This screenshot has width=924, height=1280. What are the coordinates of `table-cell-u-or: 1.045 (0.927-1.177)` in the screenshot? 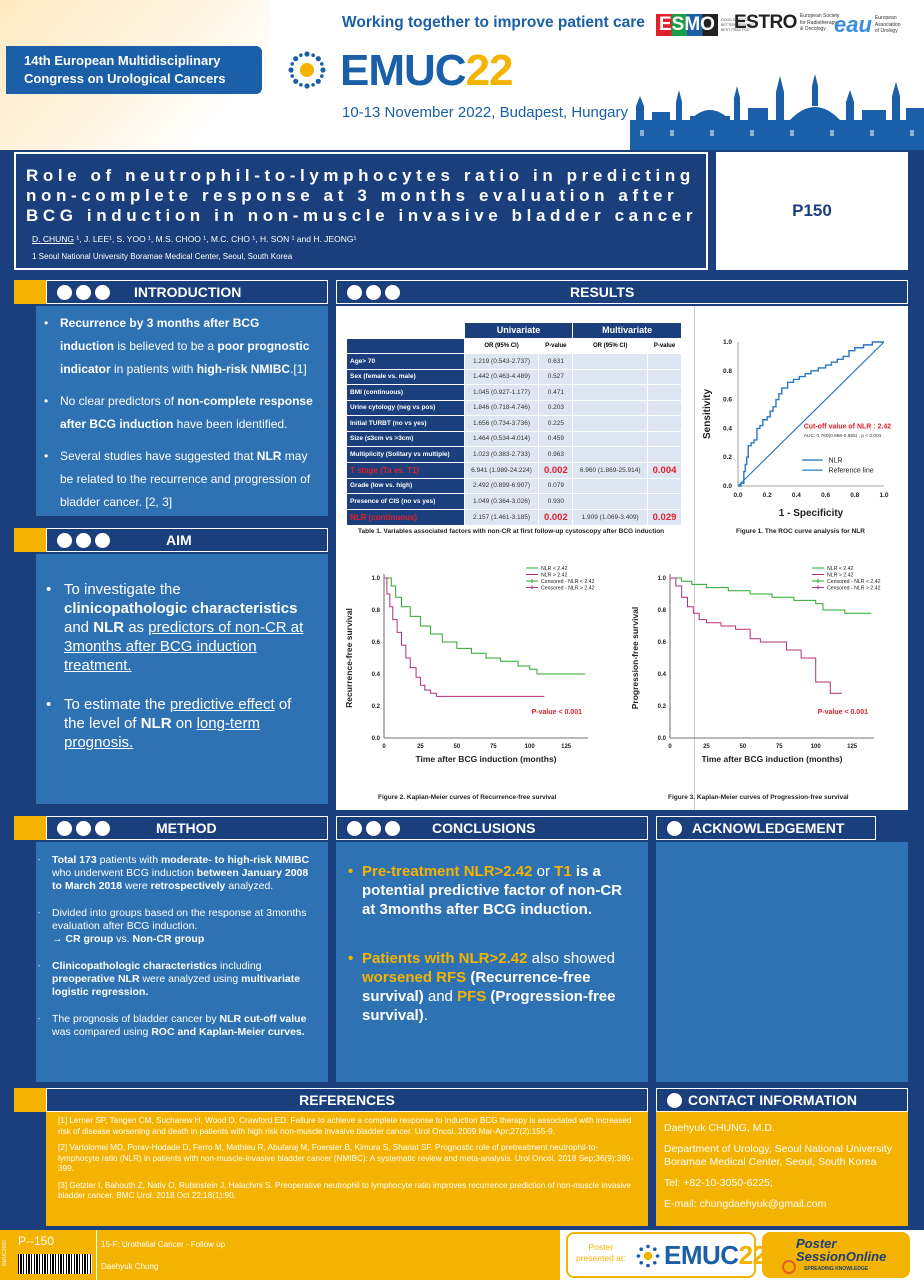 It's located at (501, 392).